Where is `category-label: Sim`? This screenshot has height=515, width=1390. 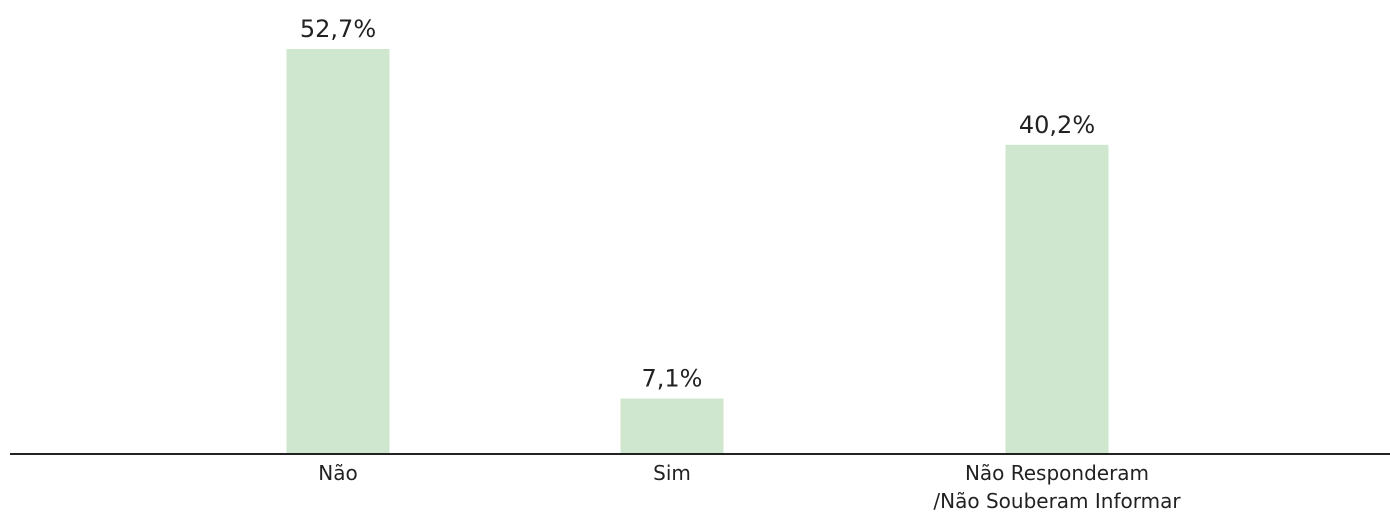
category-label: Sim is located at coordinates (672, 473).